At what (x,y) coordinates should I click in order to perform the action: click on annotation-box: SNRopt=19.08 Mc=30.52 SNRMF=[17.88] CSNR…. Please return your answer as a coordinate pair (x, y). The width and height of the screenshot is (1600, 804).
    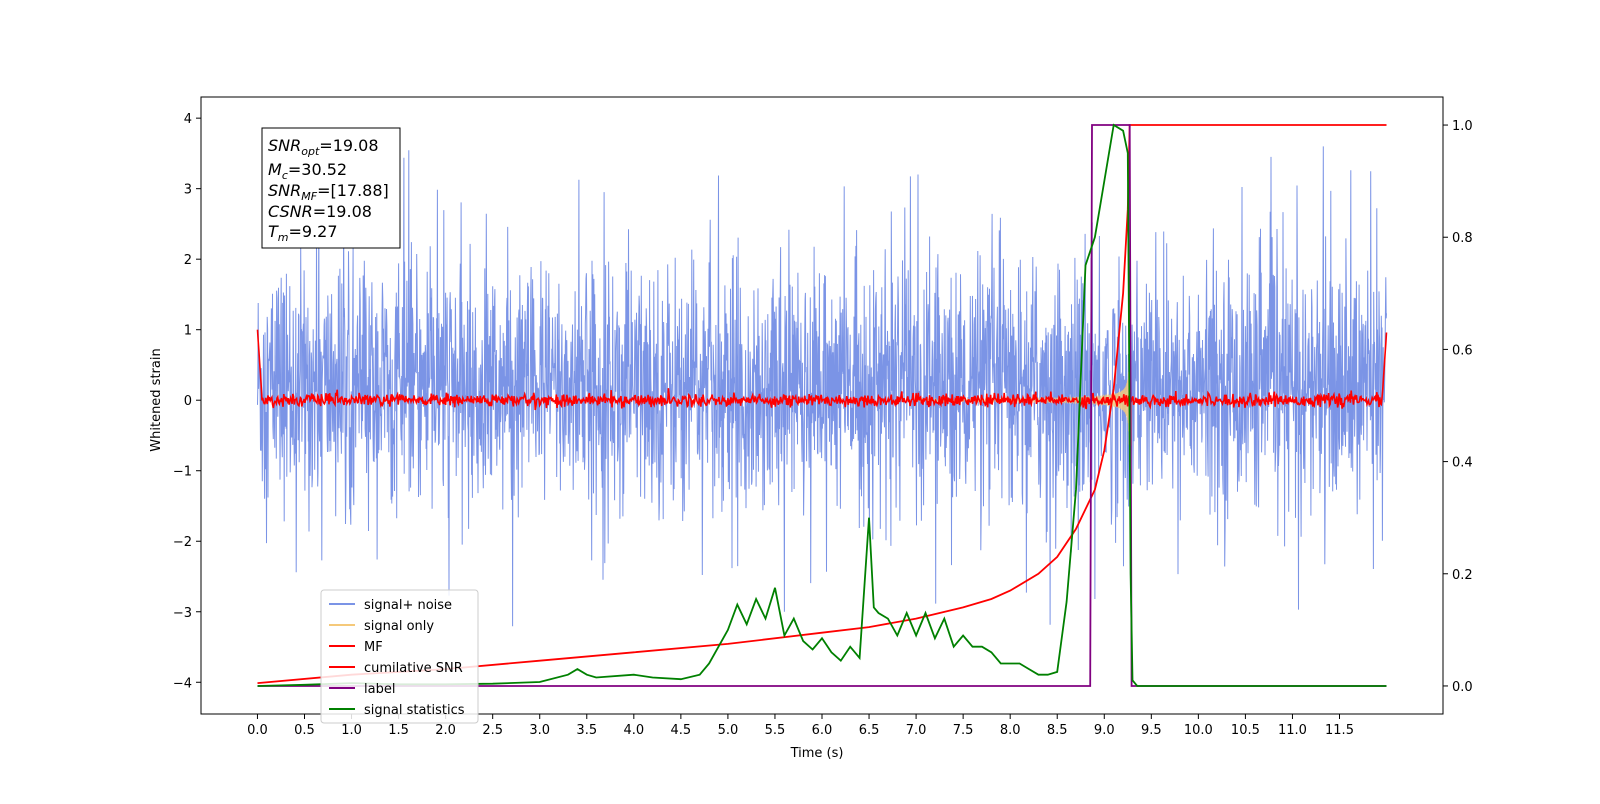
    Looking at the image, I should click on (331, 188).